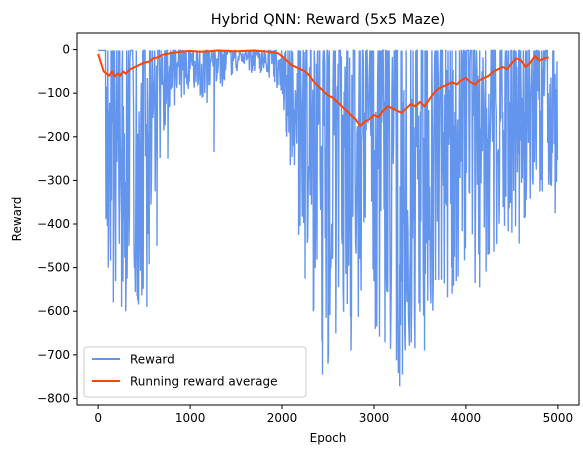 The image size is (583, 455). What do you see at coordinates (98, 418) in the screenshot?
I see `x-tick-label: 0` at bounding box center [98, 418].